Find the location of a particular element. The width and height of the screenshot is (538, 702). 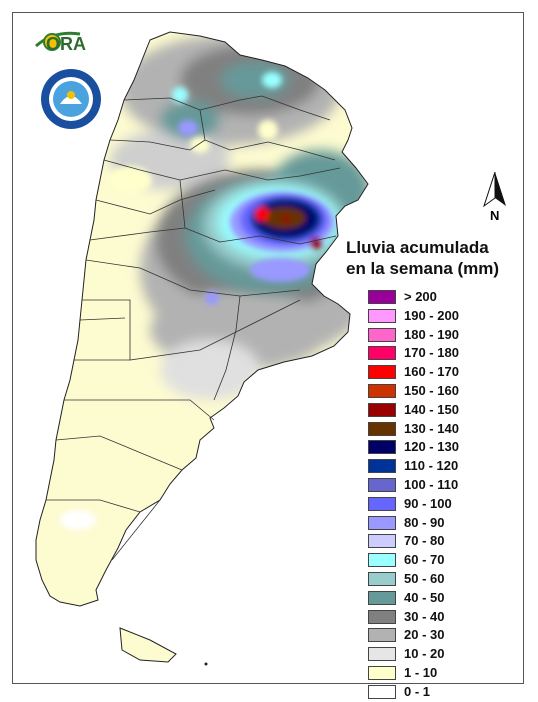

legend-label: 1 - 10 is located at coordinates (421, 672).